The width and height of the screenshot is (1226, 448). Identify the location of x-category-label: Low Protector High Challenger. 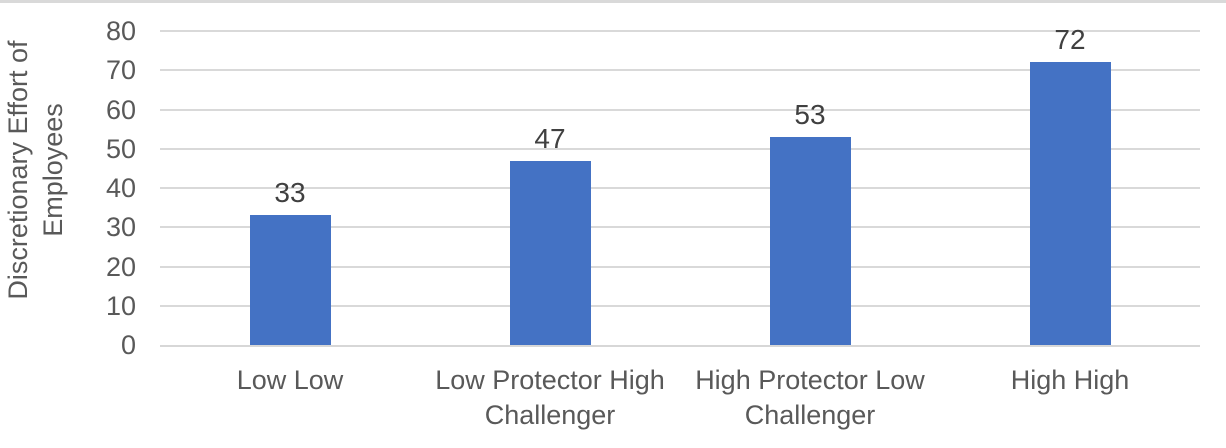
(550, 397).